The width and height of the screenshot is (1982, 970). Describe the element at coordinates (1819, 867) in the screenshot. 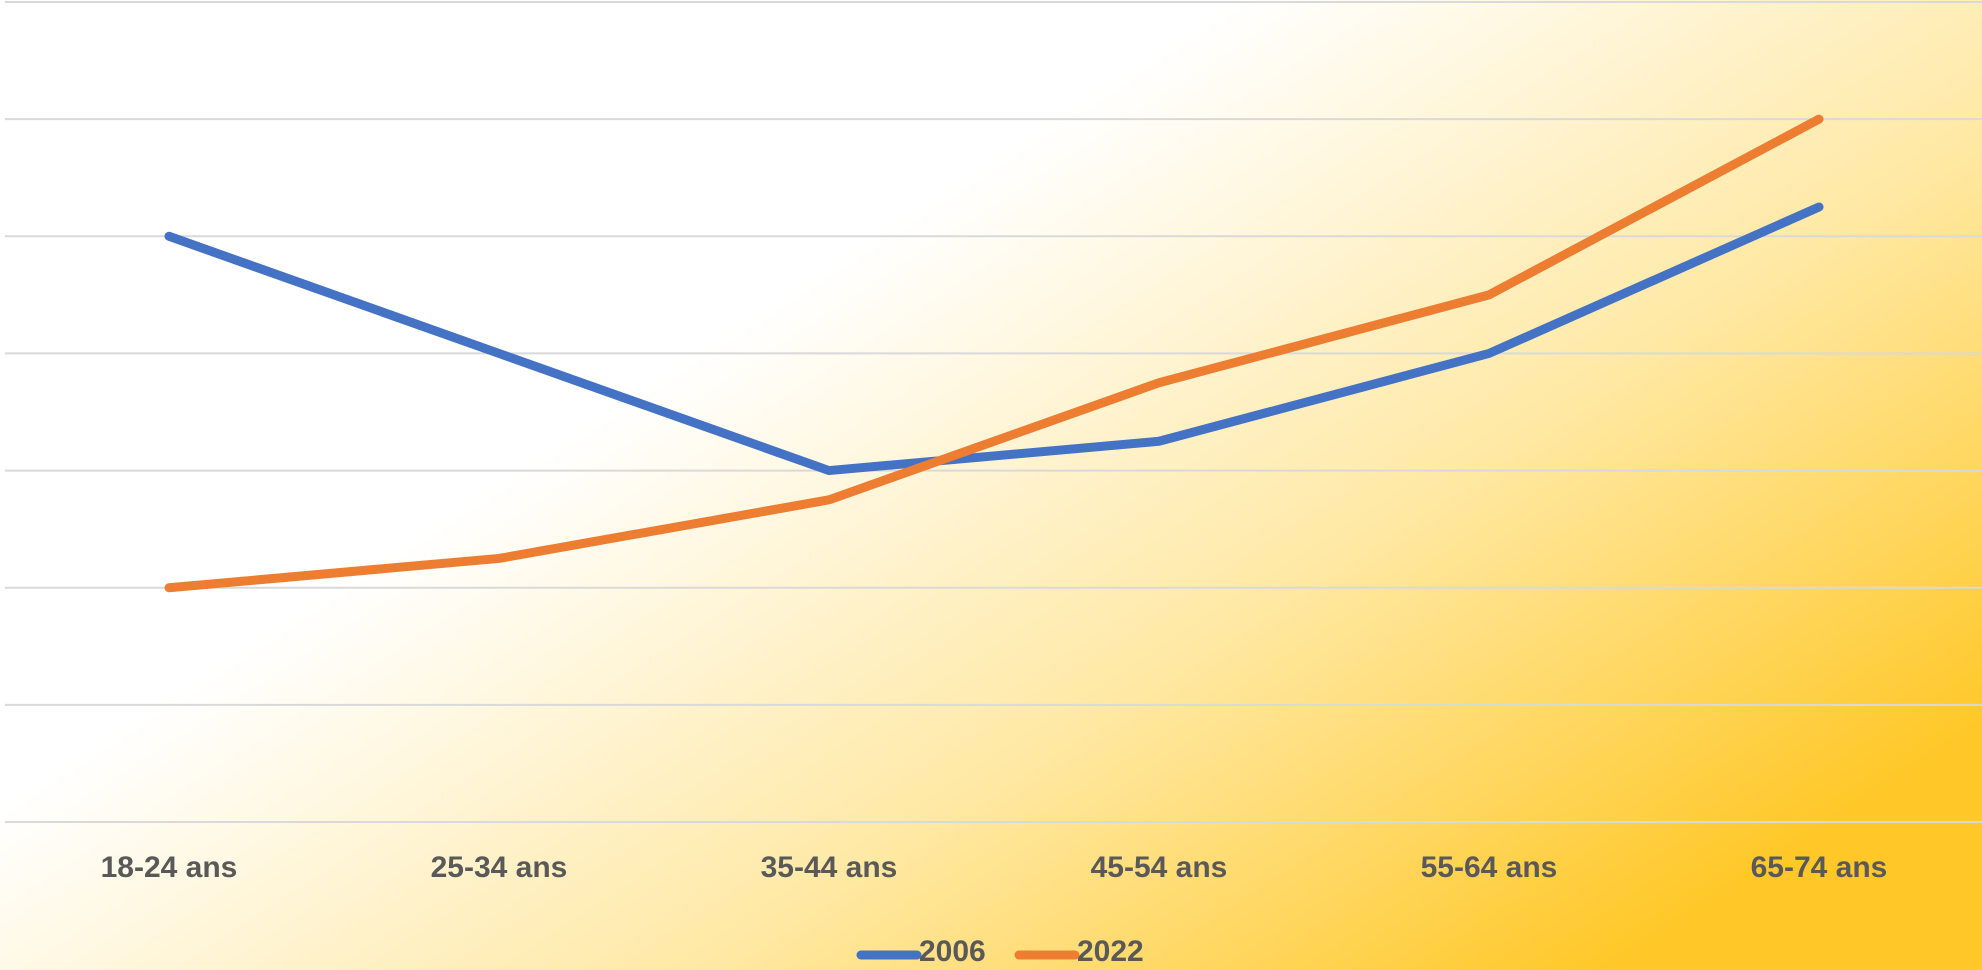

I see `x-tick-label: 65-74 ans` at that location.